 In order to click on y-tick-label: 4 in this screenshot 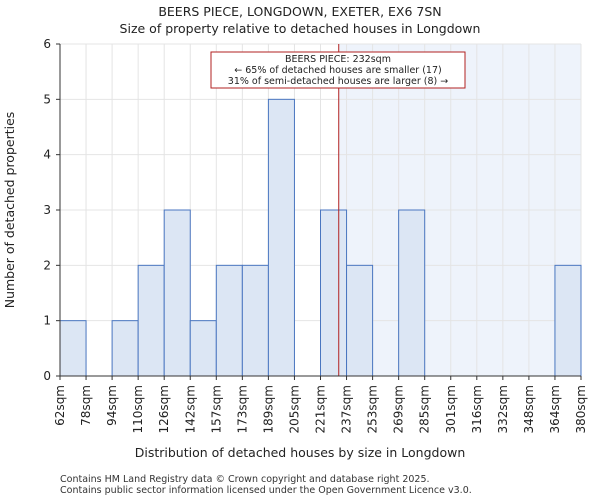, I will do `click(47, 155)`.